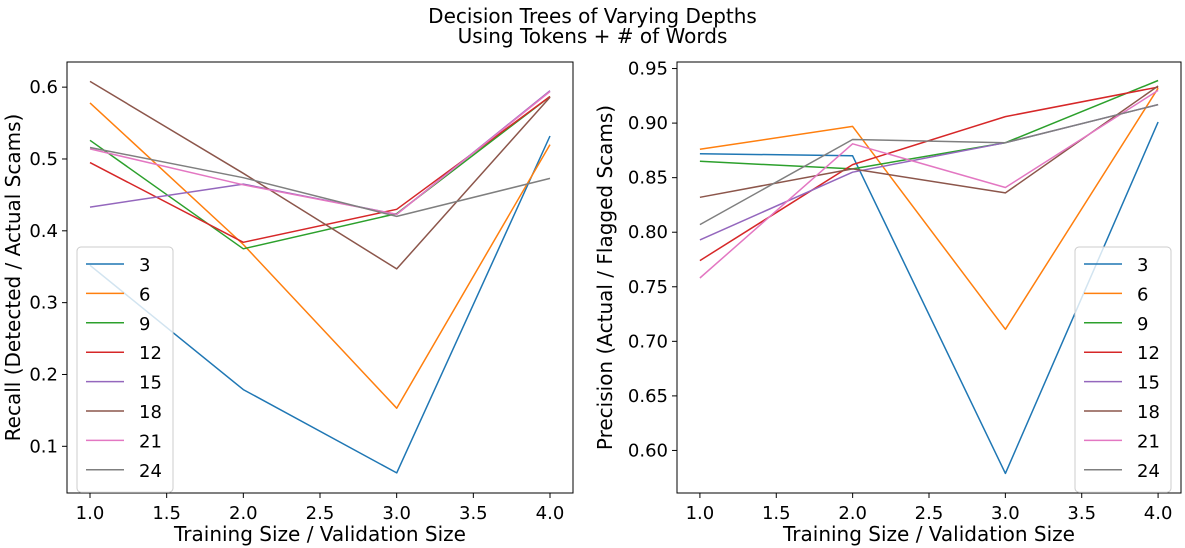 The width and height of the screenshot is (1185, 548). What do you see at coordinates (43, 87) in the screenshot?
I see `y-tick-label: 0.6` at bounding box center [43, 87].